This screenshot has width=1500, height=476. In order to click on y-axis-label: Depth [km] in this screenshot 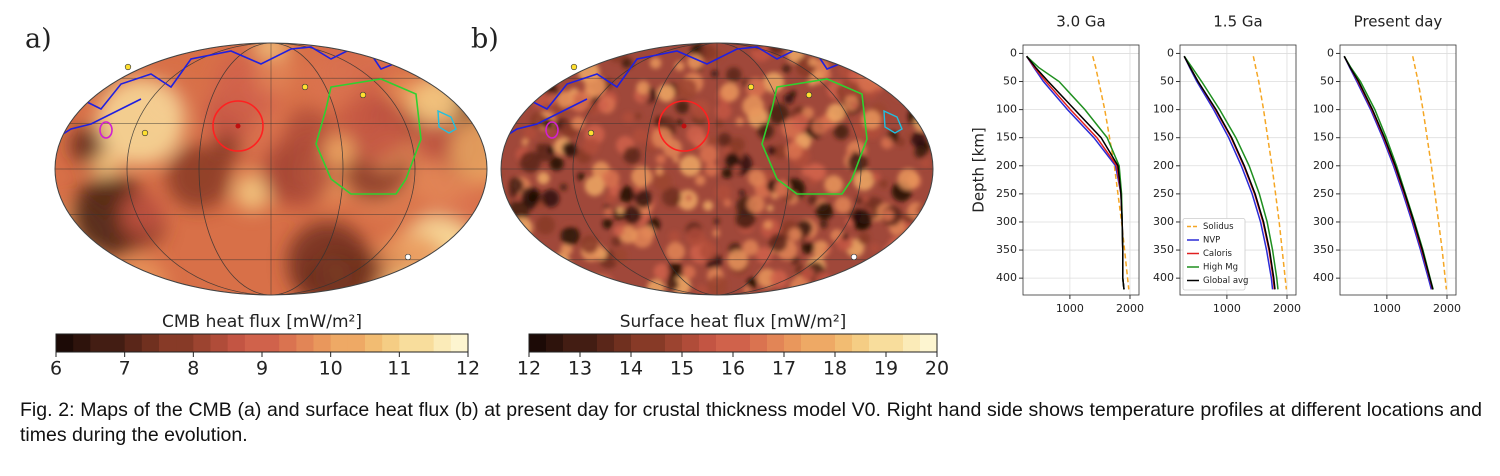, I will do `click(979, 169)`.